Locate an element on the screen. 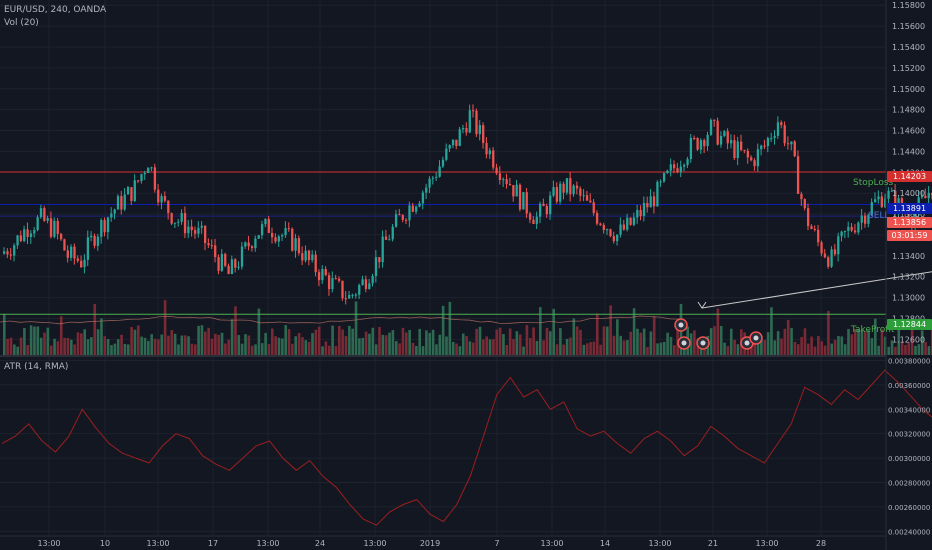 The width and height of the screenshot is (932, 550). symbol-legend: EUR/USD, 240, OANDA is located at coordinates (55, 10).